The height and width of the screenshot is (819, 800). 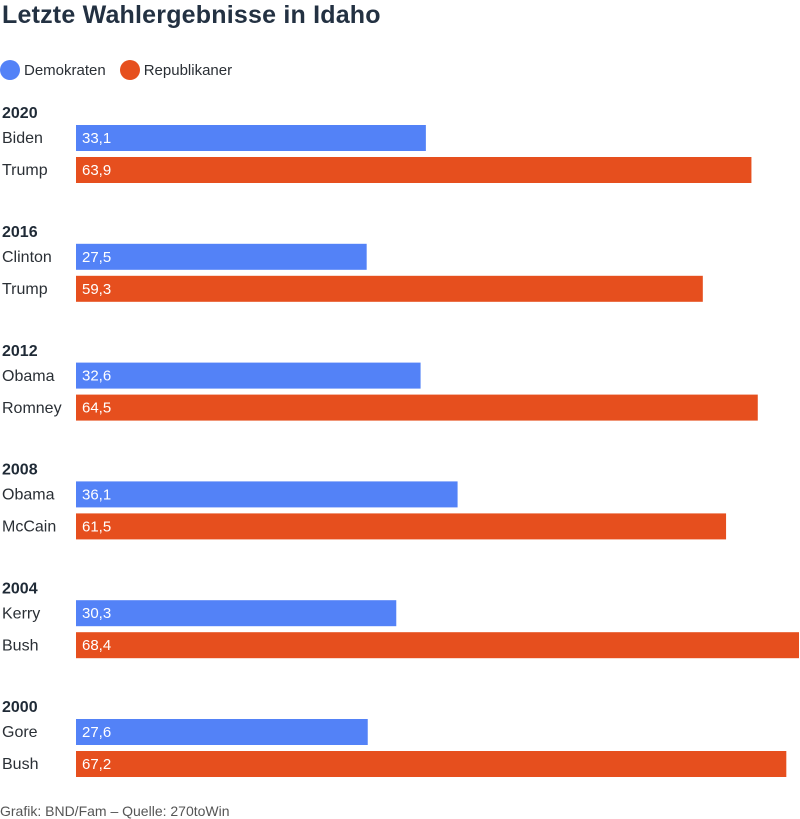 What do you see at coordinates (28, 376) in the screenshot?
I see `candidate-label-2012-obama: Obama` at bounding box center [28, 376].